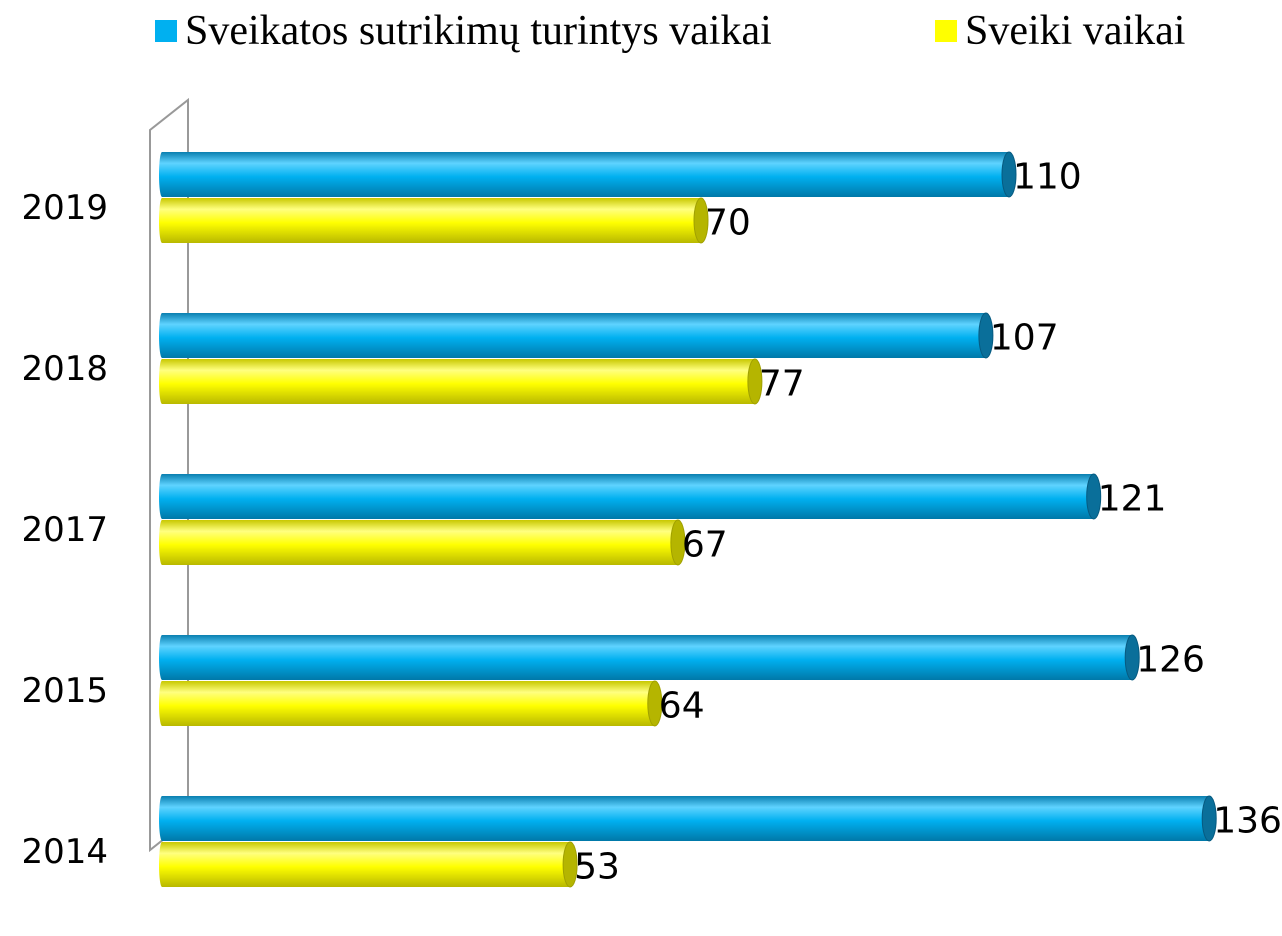  What do you see at coordinates (705, 545) in the screenshot?
I see `value-label: 67` at bounding box center [705, 545].